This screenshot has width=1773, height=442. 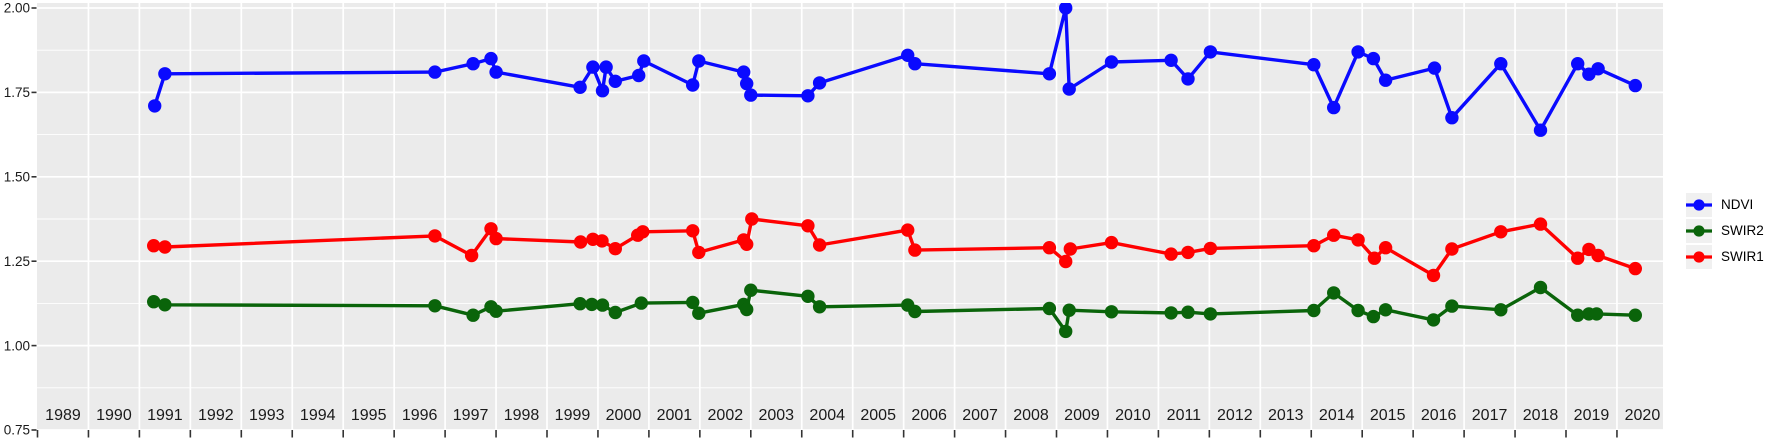 I want to click on x-tick-label: 1992, so click(x=216, y=415).